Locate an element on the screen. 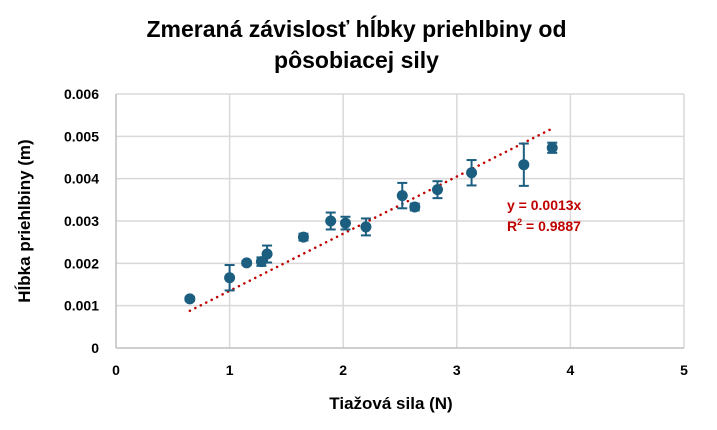  trendline-equation-label: y = 0.0013x R2 = 0.9887 is located at coordinates (544, 215).